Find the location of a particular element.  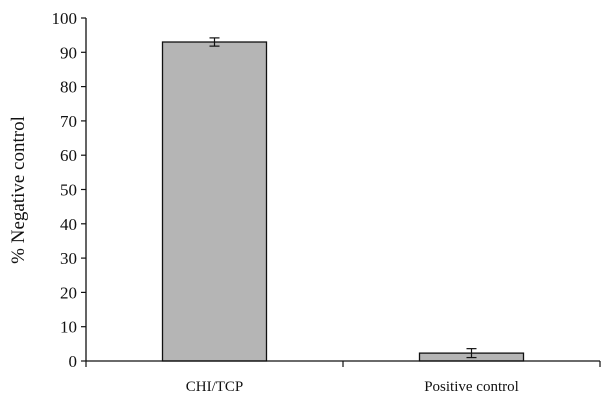

x-axis-ticks is located at coordinates (343, 364).